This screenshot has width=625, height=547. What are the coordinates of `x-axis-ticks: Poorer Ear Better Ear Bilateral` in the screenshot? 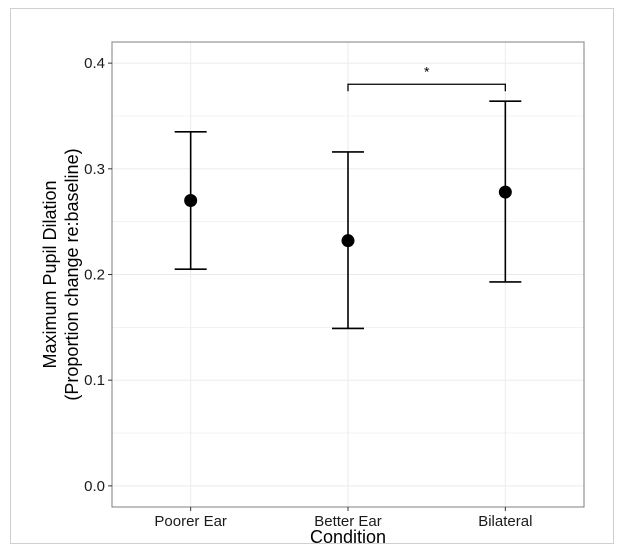 It's located at (343, 518).